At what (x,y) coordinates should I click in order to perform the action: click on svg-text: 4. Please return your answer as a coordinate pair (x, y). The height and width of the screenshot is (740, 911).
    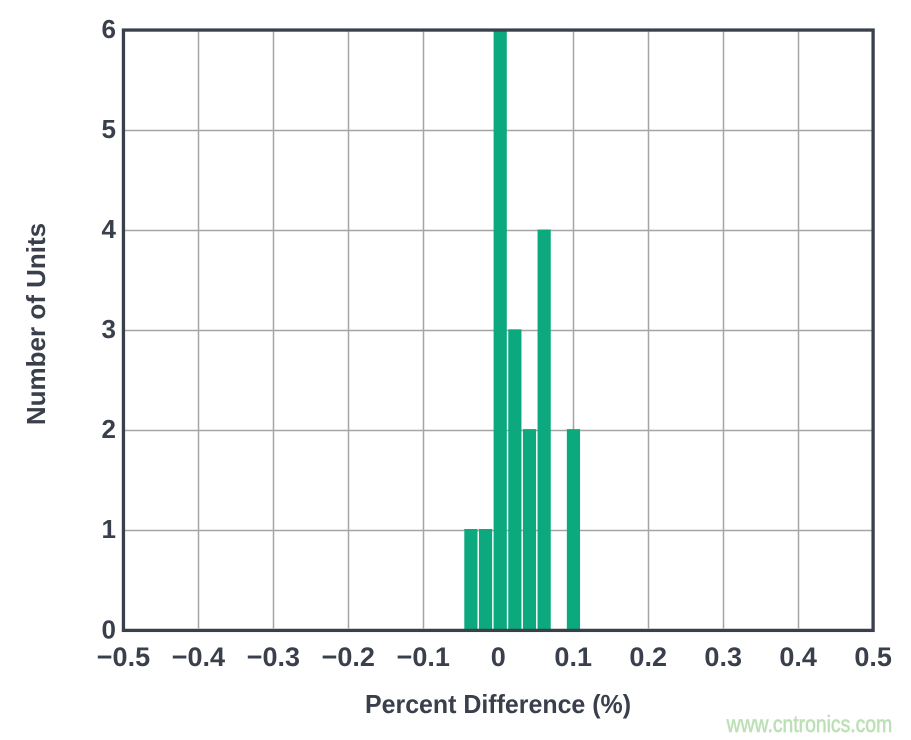
    Looking at the image, I should click on (109, 229).